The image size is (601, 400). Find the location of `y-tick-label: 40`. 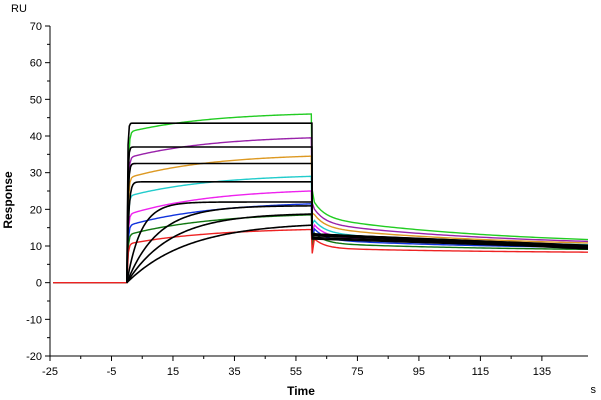

y-tick-label: 40 is located at coordinates (36, 137).